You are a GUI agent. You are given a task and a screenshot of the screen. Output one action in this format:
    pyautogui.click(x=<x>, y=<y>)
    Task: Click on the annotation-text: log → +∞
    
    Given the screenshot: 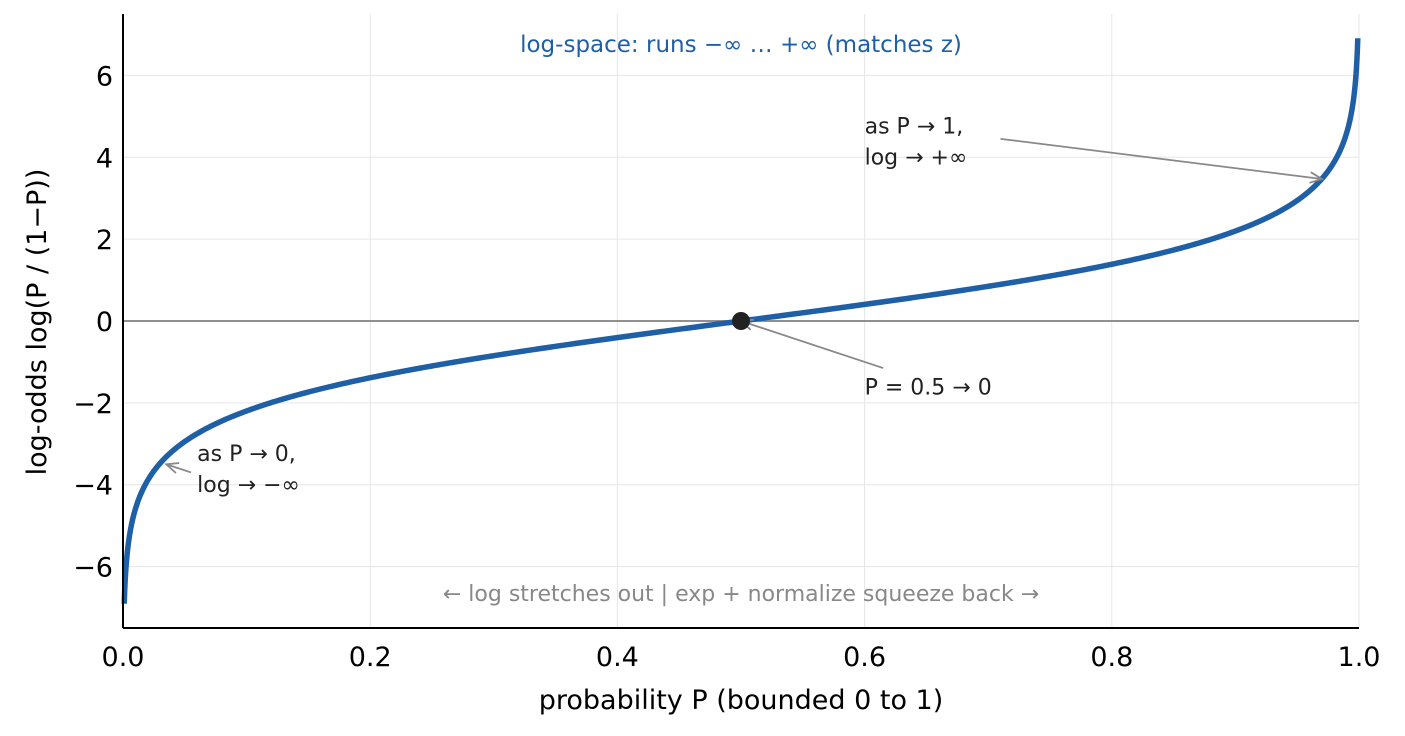 What is the action you would take?
    pyautogui.click(x=916, y=157)
    